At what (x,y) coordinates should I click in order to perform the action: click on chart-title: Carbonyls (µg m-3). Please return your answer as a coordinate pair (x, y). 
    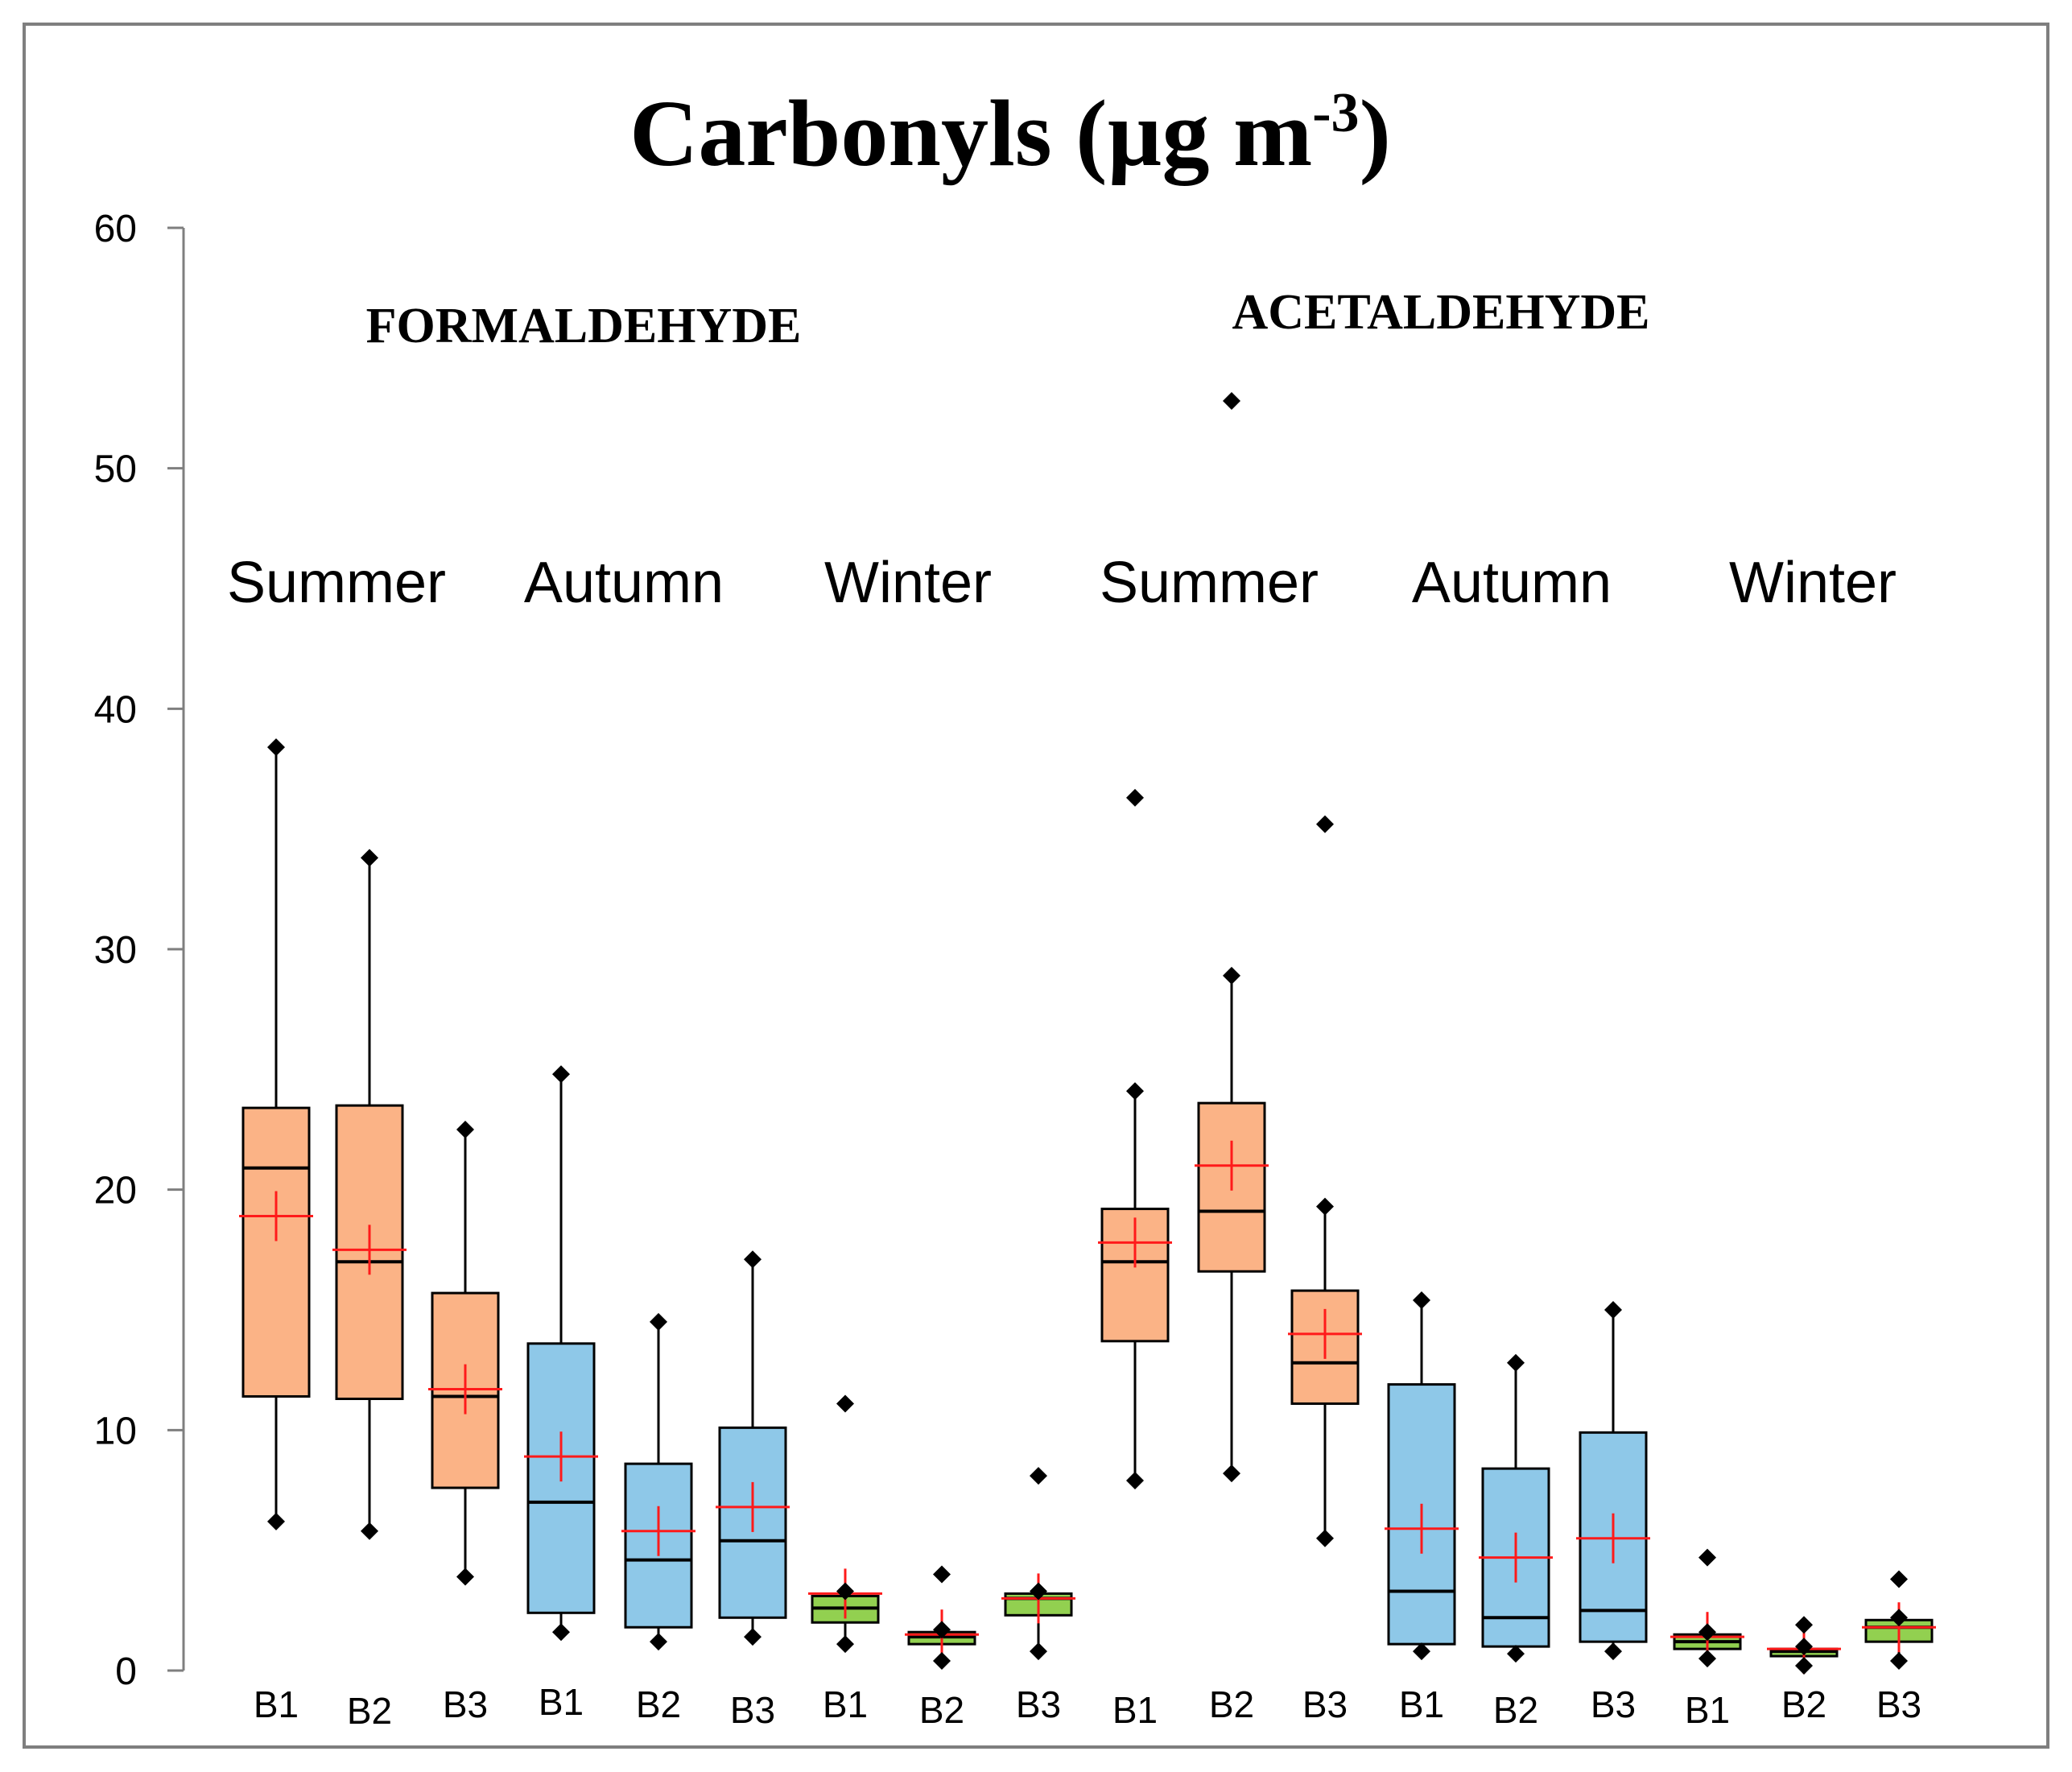
    Looking at the image, I should click on (1010, 133).